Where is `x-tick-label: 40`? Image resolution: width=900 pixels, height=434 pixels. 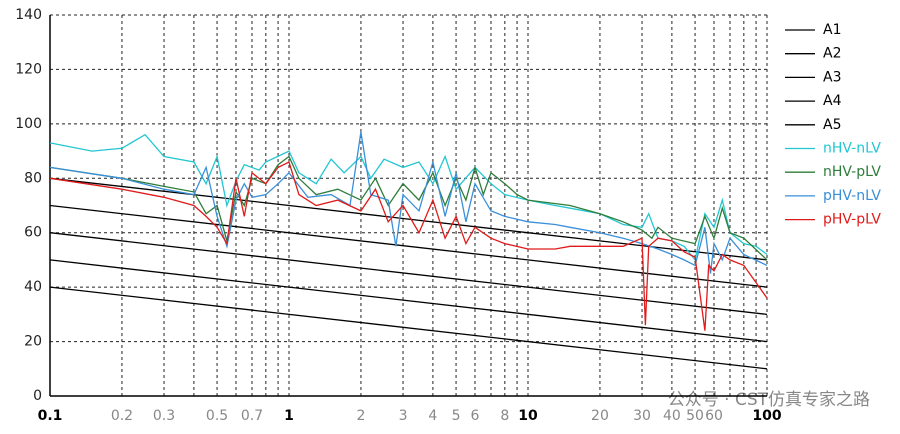
x-tick-label: 40 is located at coordinates (672, 416).